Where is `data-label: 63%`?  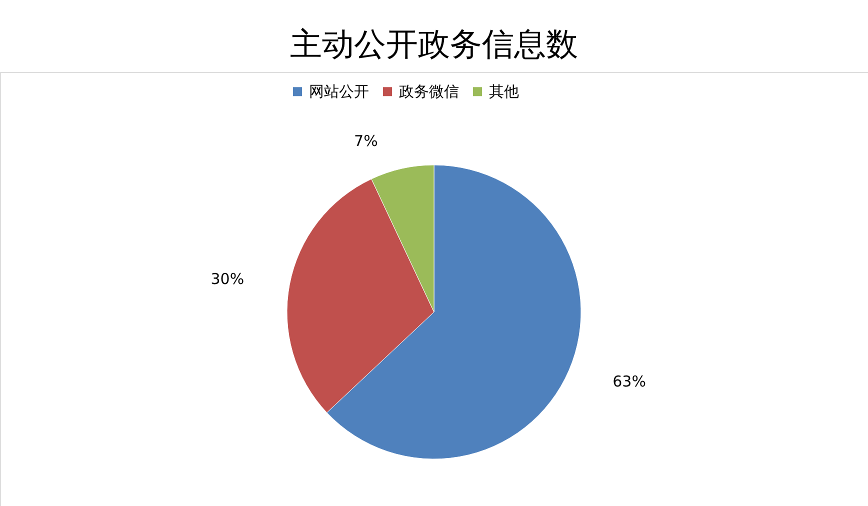
data-label: 63% is located at coordinates (629, 381).